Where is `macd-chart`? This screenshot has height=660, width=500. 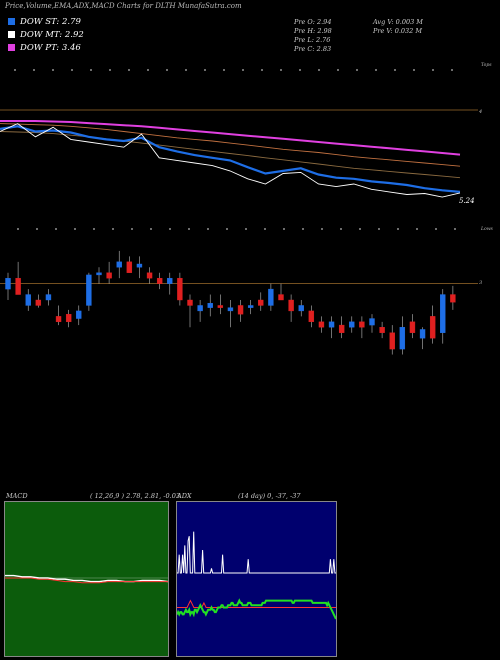
macd-chart is located at coordinates (87, 579).